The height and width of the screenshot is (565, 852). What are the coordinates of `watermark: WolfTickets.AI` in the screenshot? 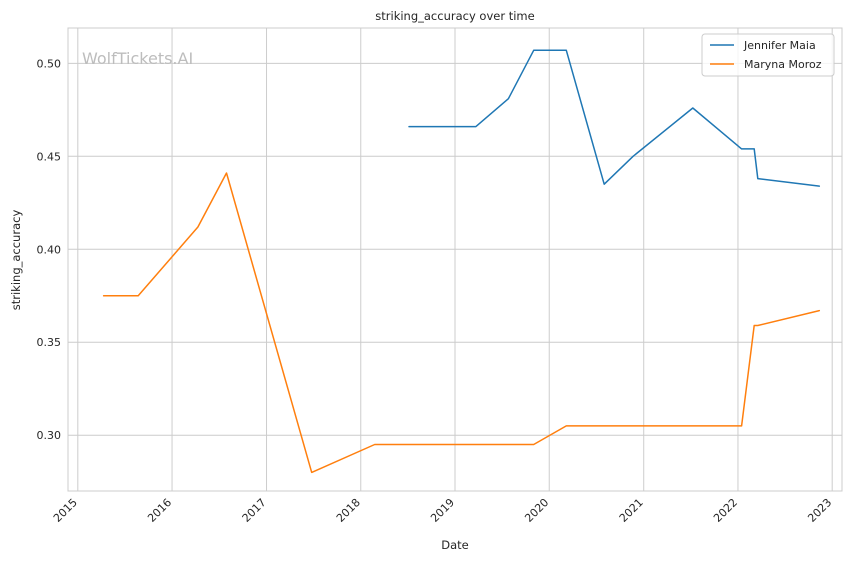 It's located at (137, 58).